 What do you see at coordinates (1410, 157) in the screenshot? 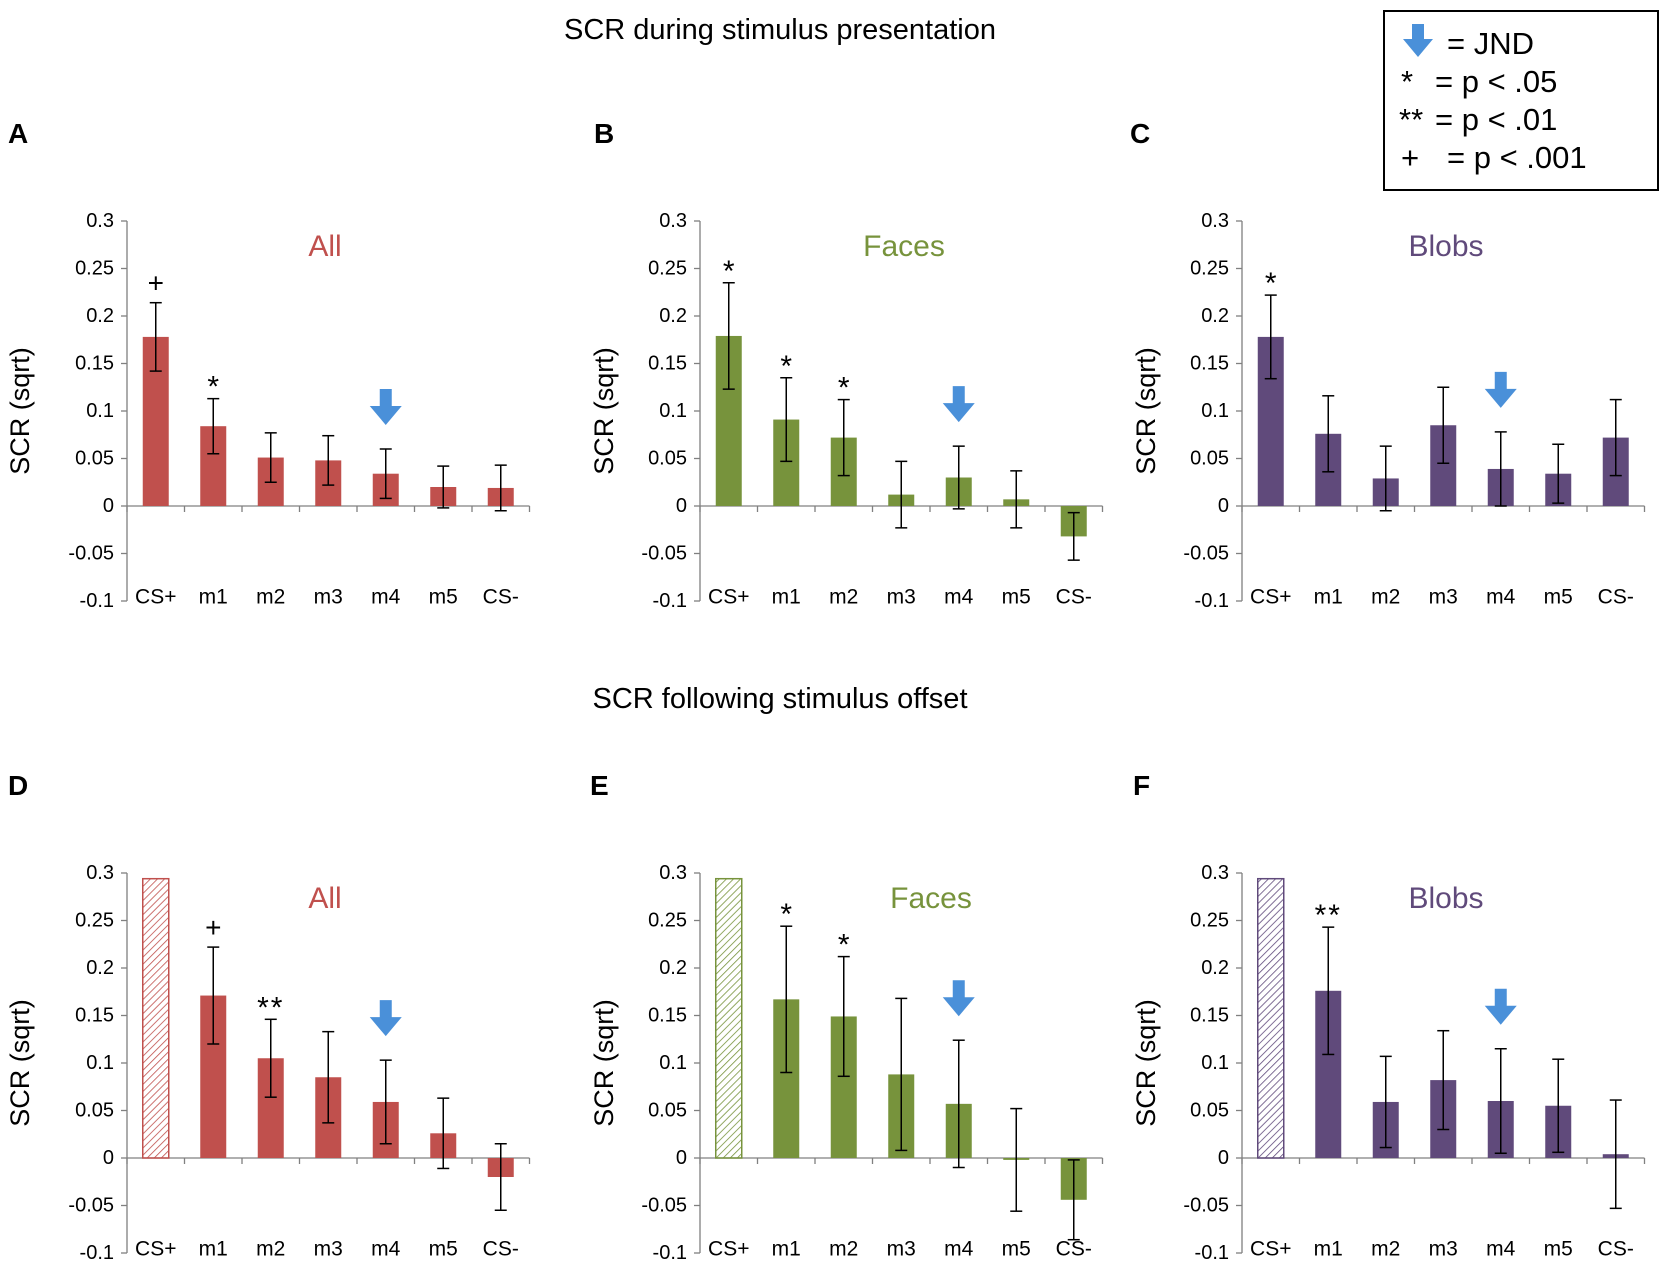
I see `legend-symbol-p001: +` at bounding box center [1410, 157].